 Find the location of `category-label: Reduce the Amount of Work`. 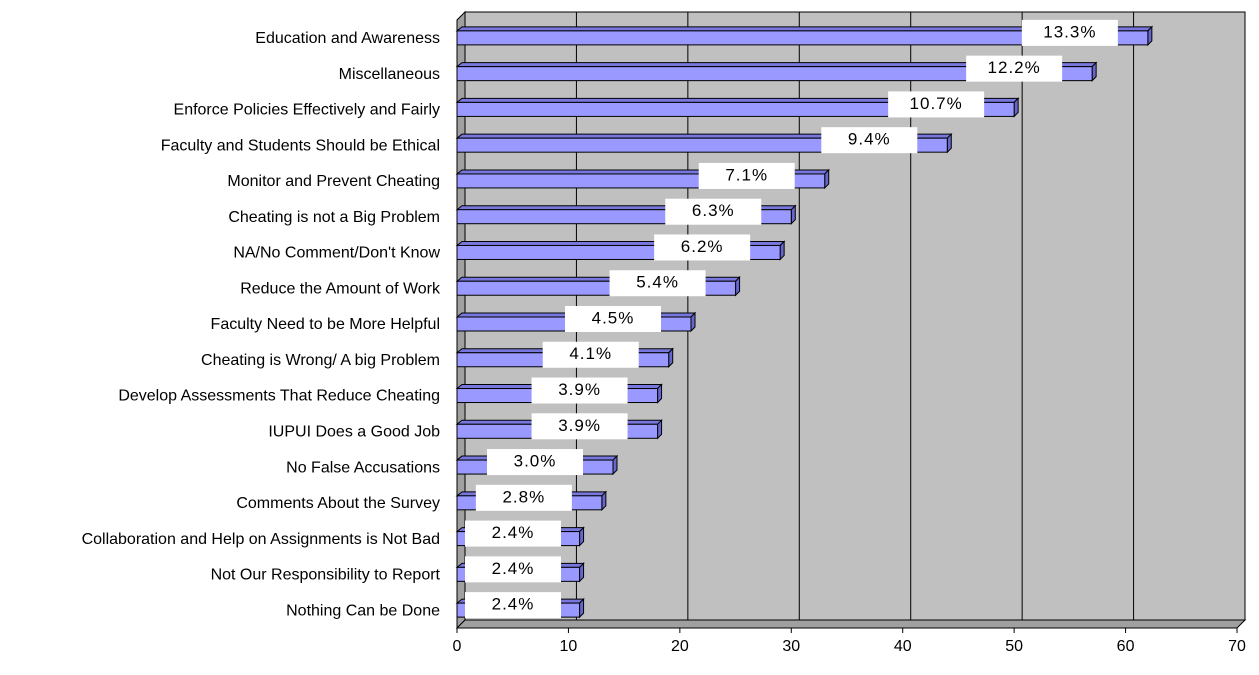

category-label: Reduce the Amount of Work is located at coordinates (340, 288).